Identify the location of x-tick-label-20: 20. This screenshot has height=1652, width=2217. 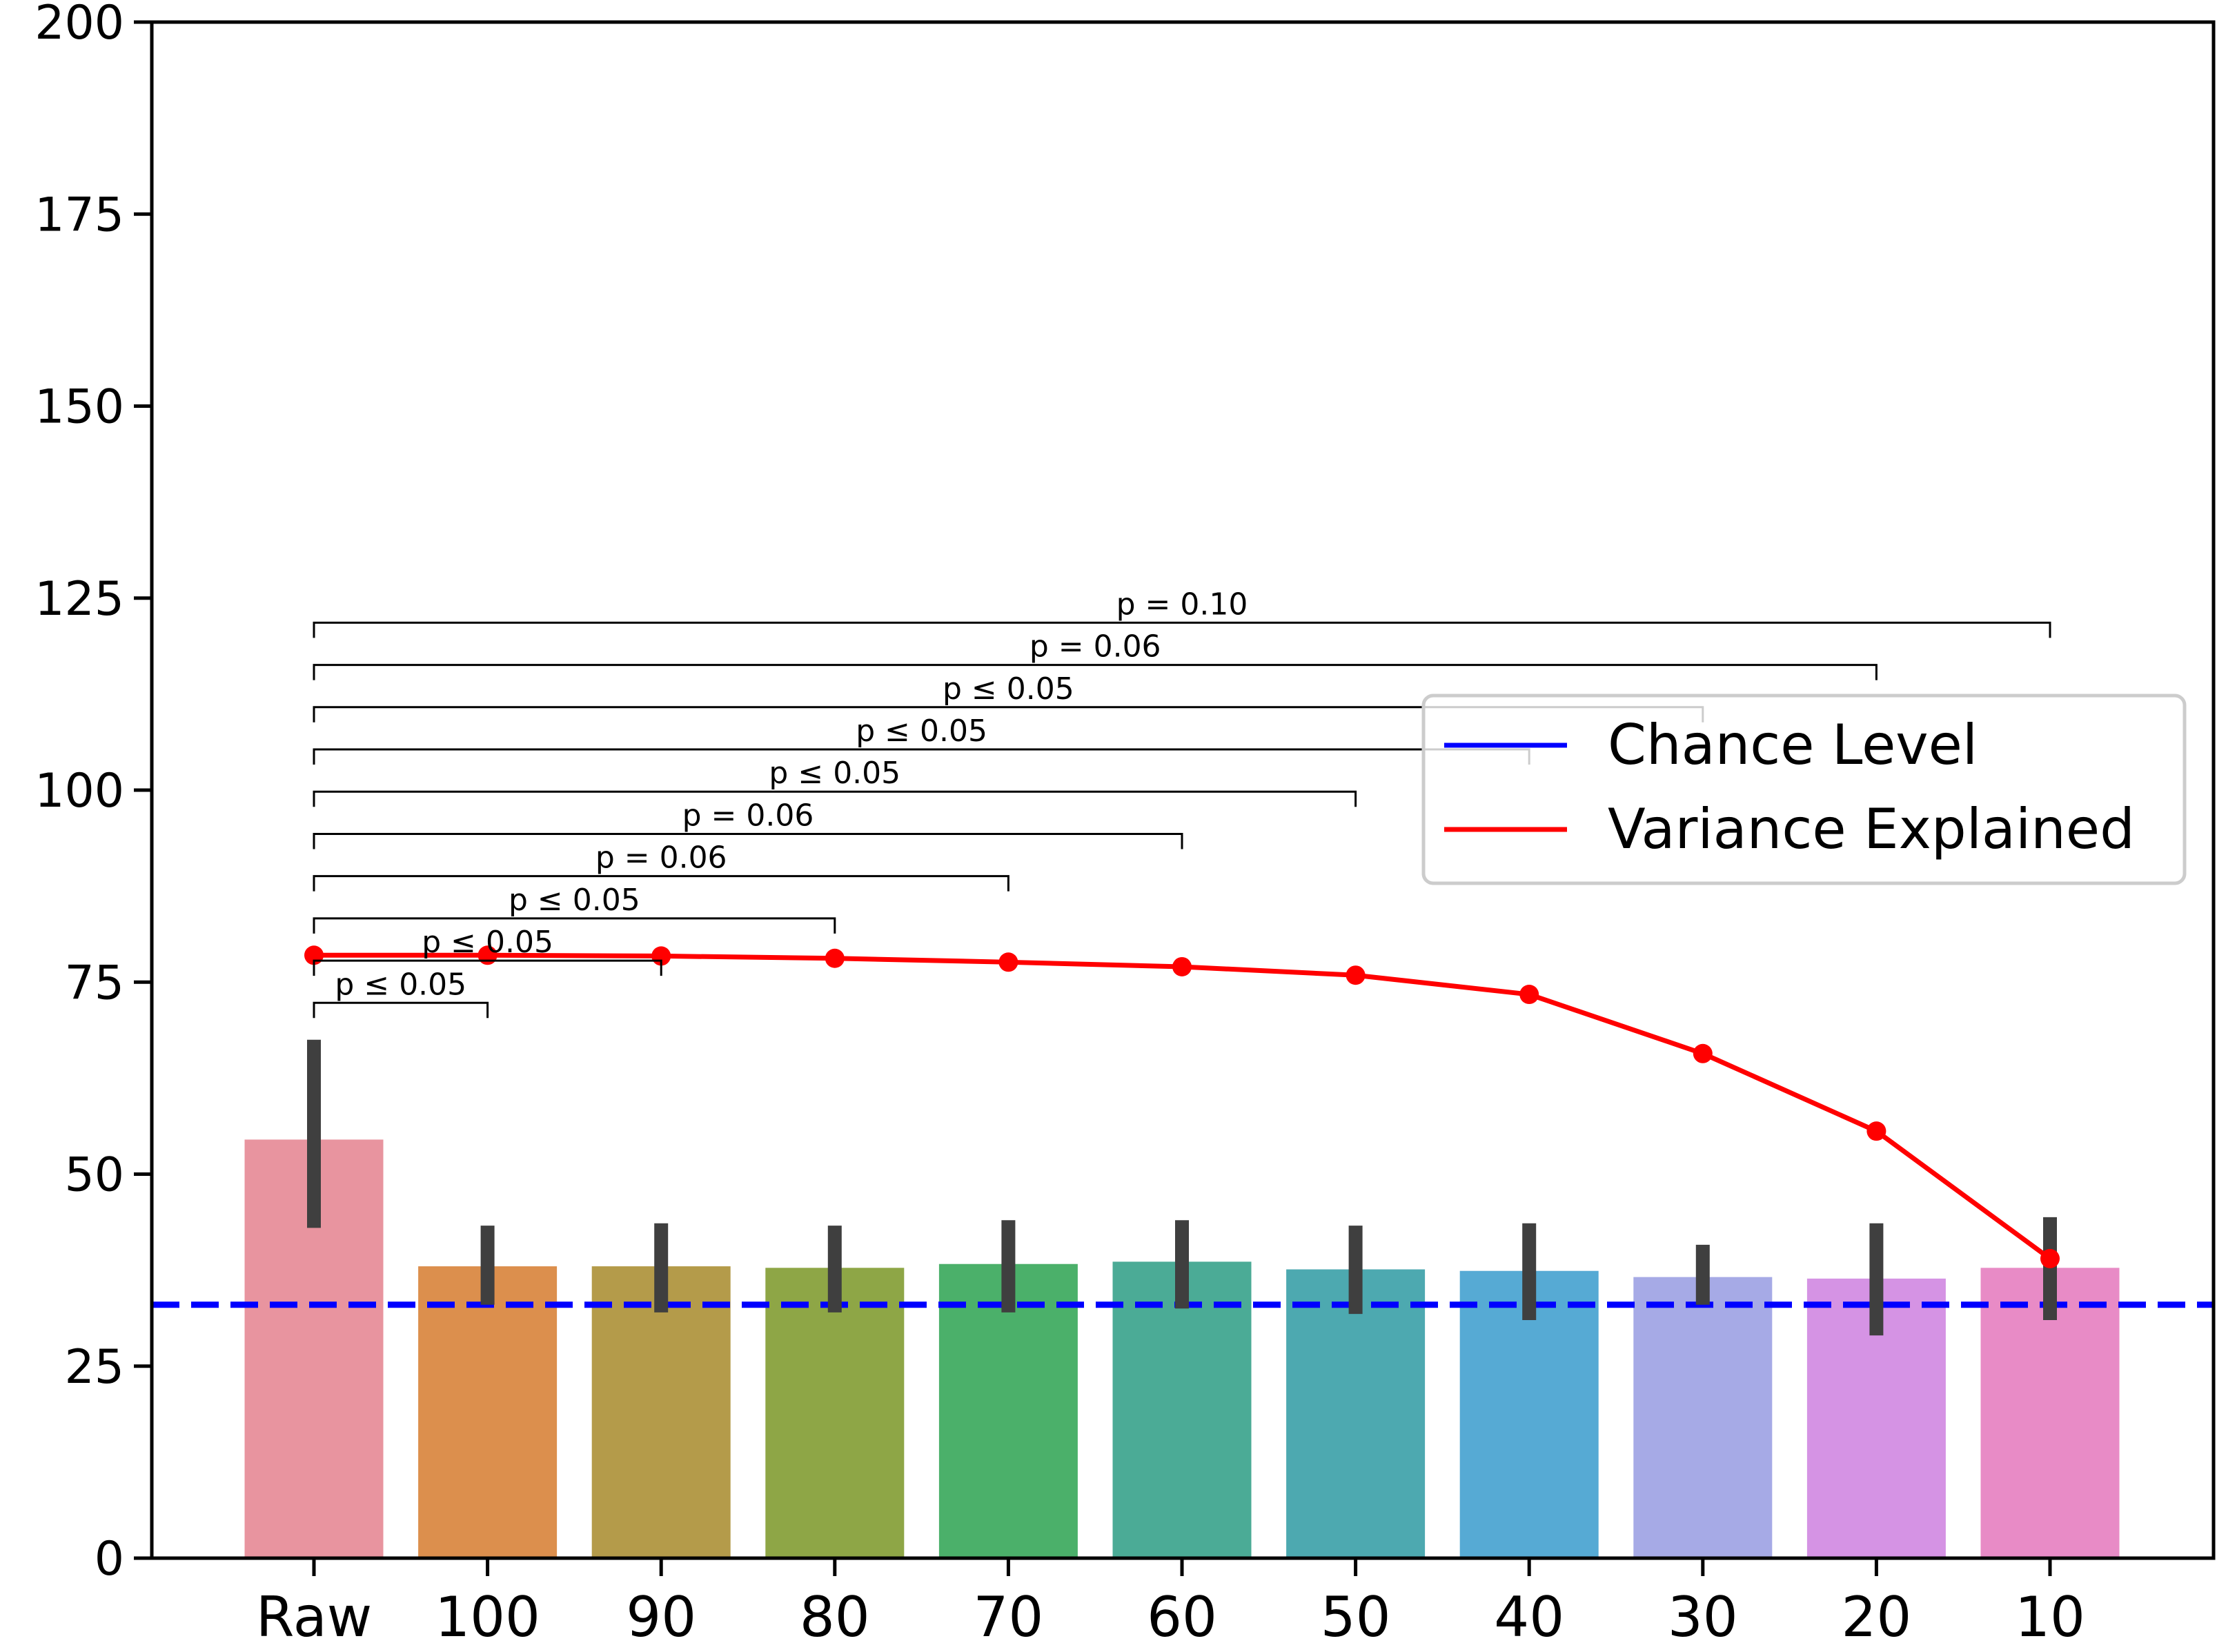
(1877, 1617).